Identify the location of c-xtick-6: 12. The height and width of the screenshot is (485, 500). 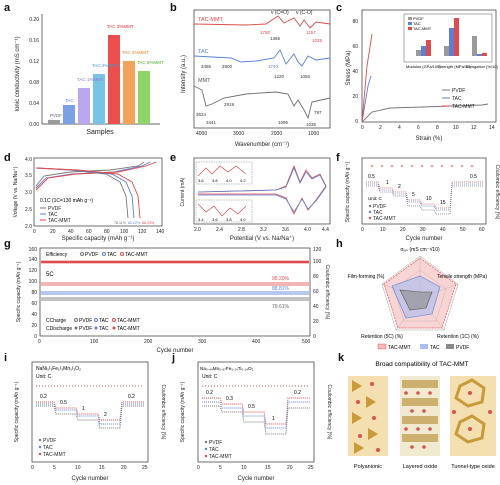
(474, 128).